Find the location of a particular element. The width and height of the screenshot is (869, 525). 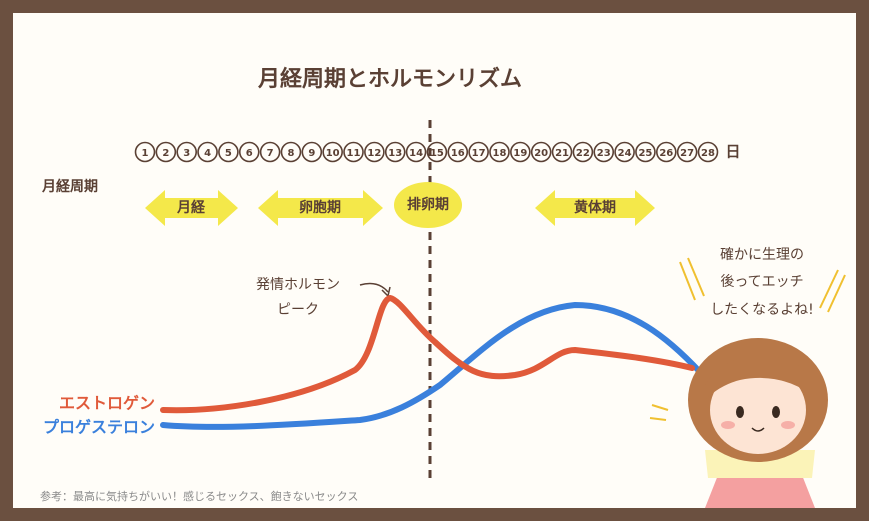

day-number: 4 is located at coordinates (207, 153).